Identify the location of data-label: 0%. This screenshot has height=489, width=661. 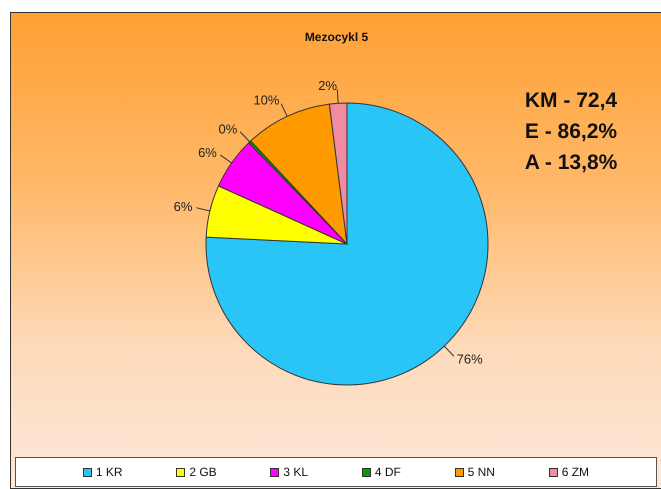
(228, 128).